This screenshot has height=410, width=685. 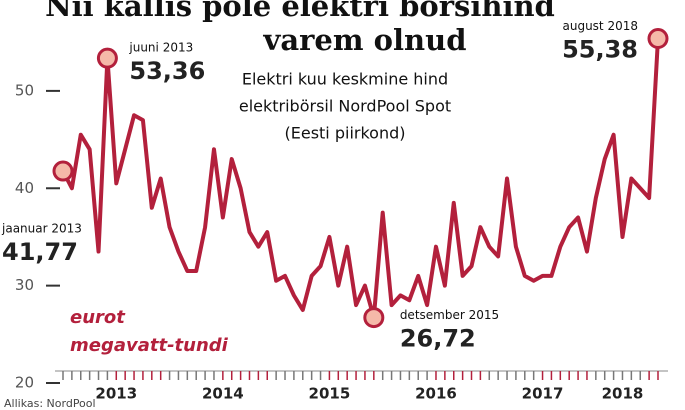 What do you see at coordinates (438, 339) in the screenshot?
I see `value-label: 26,72` at bounding box center [438, 339].